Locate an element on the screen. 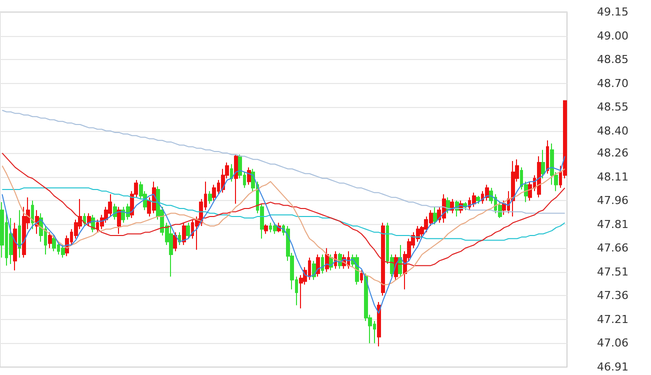 This screenshot has width=651, height=375. y-tick-label: 47.66 is located at coordinates (612, 248).